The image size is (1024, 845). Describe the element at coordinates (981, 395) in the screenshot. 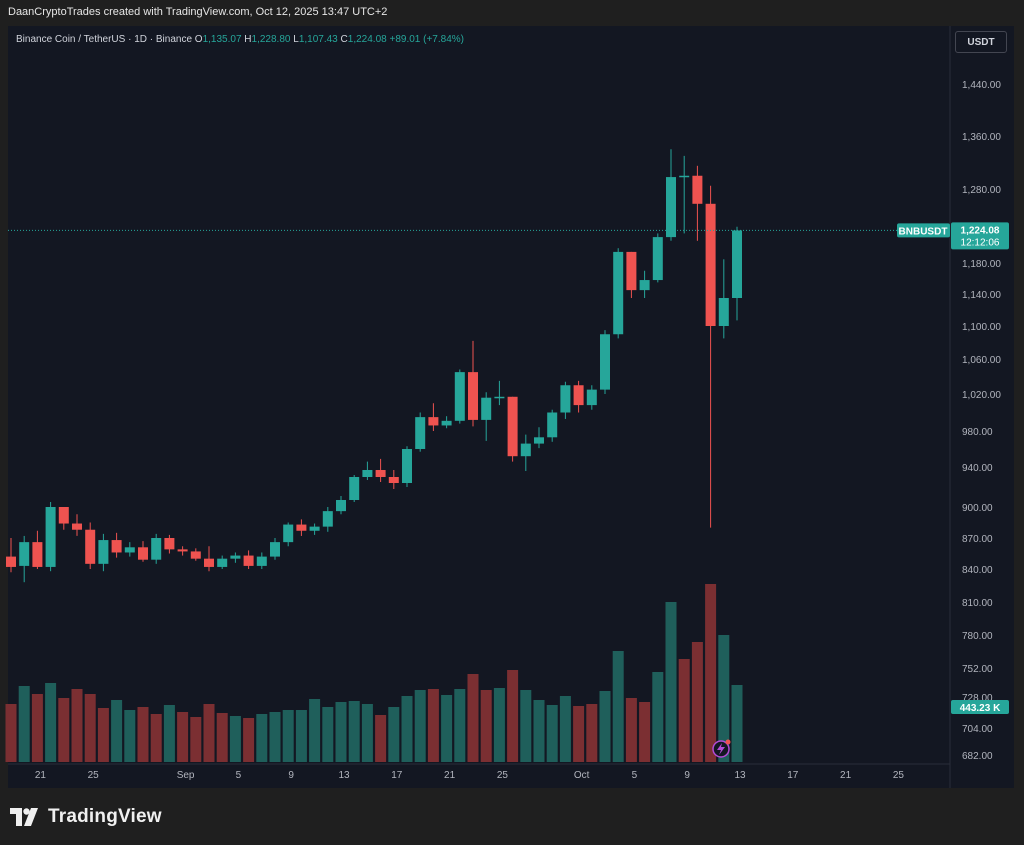

I see `price-tick-label: 1,020.00` at that location.